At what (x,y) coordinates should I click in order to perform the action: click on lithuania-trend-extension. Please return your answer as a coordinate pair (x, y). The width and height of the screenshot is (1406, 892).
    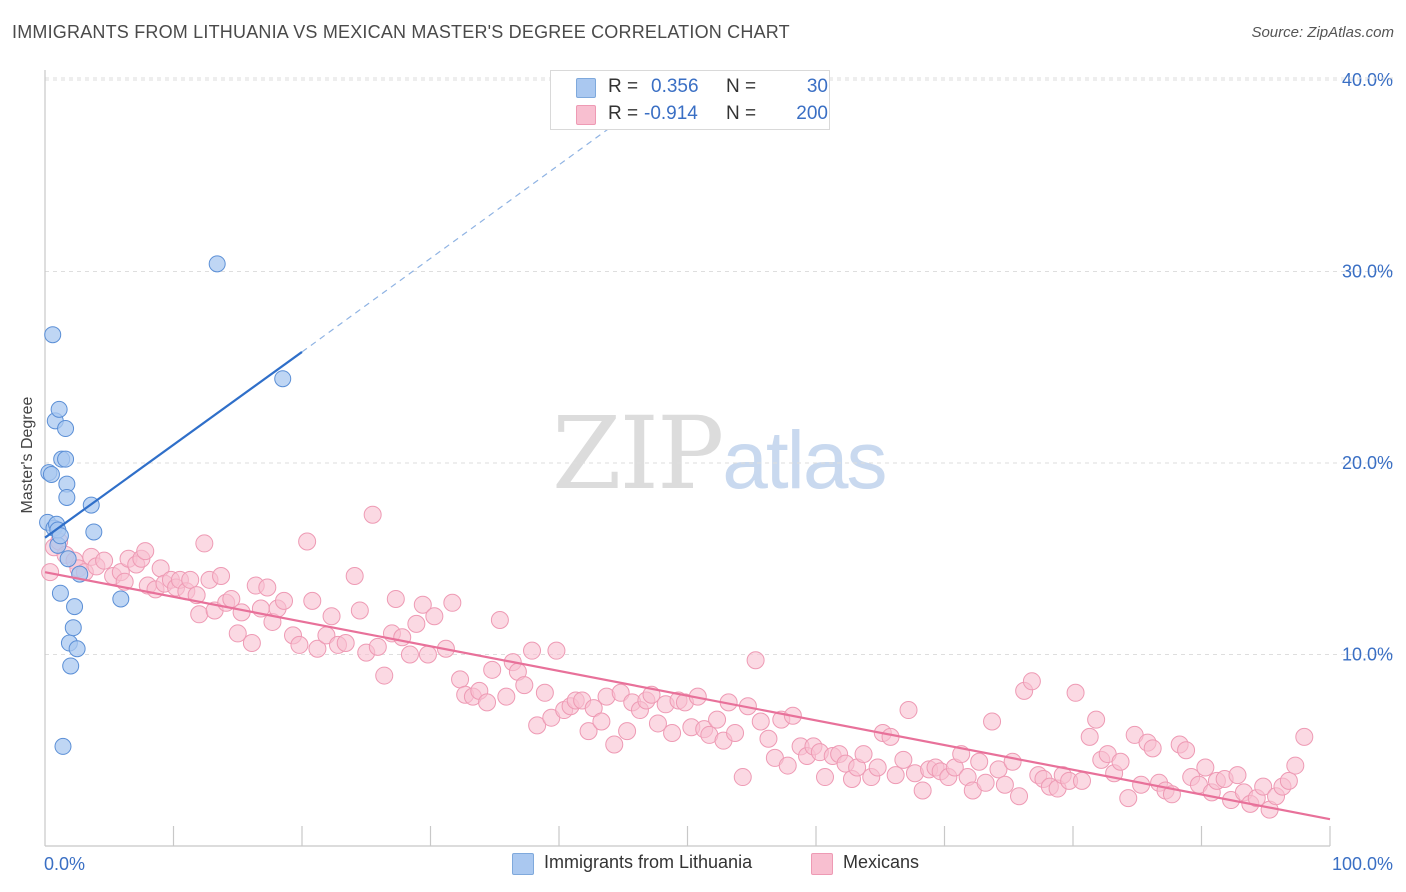
    Looking at the image, I should click on (469, 230).